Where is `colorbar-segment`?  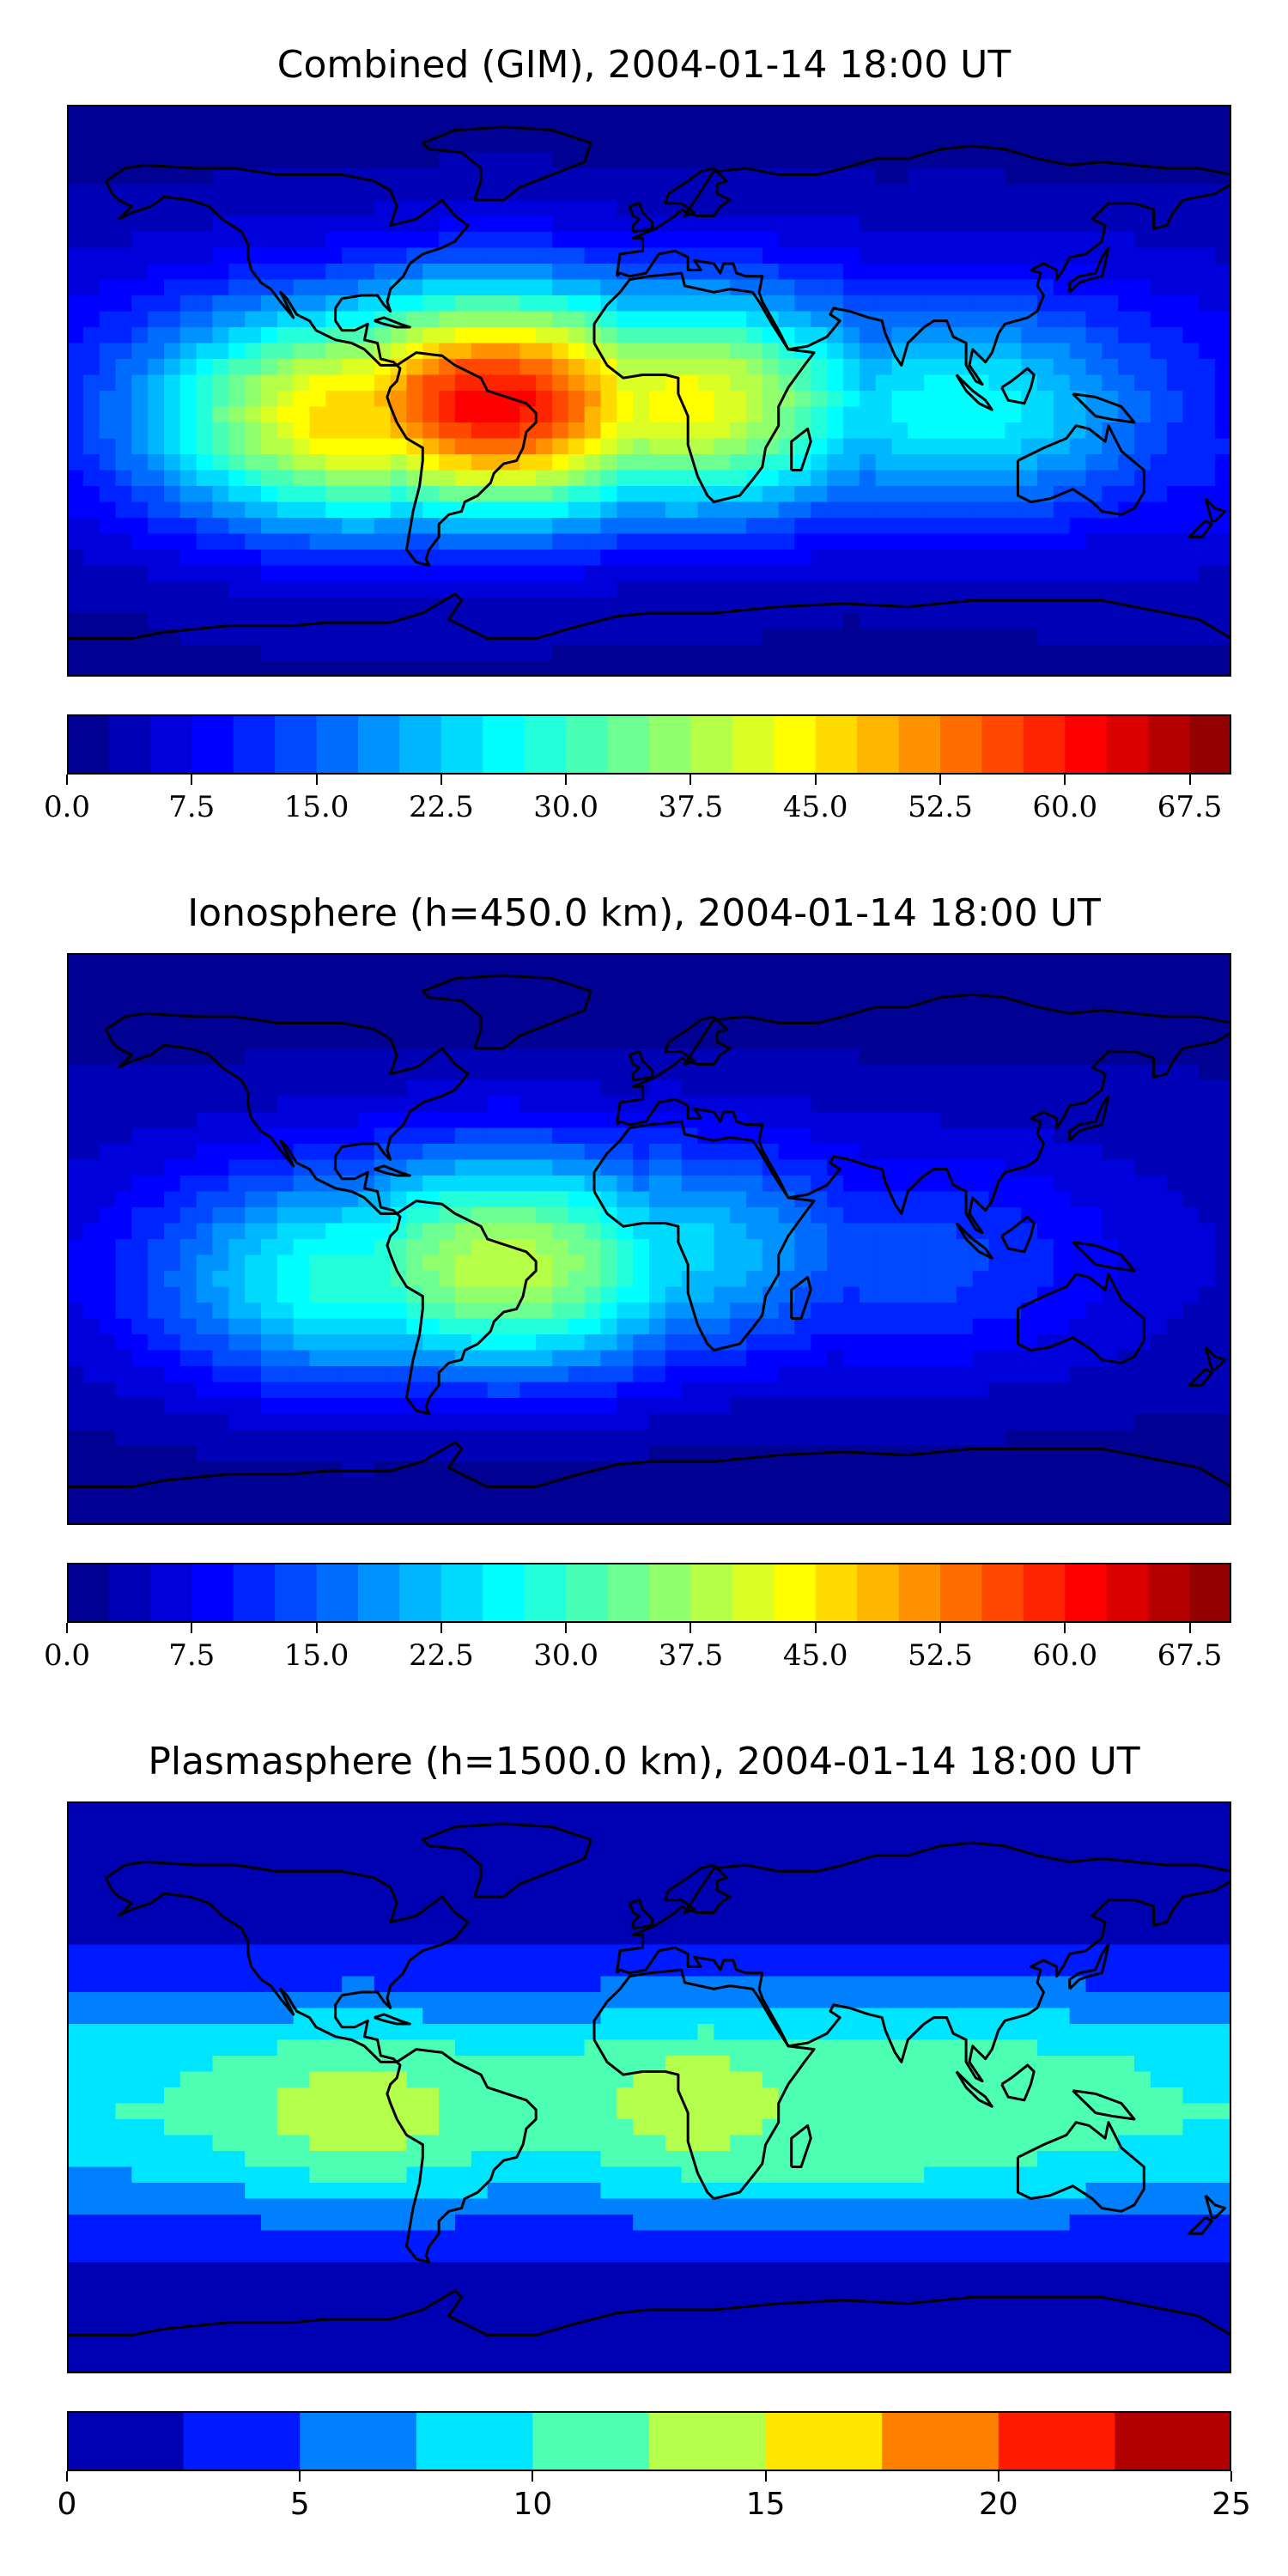 colorbar-segment is located at coordinates (1002, 744).